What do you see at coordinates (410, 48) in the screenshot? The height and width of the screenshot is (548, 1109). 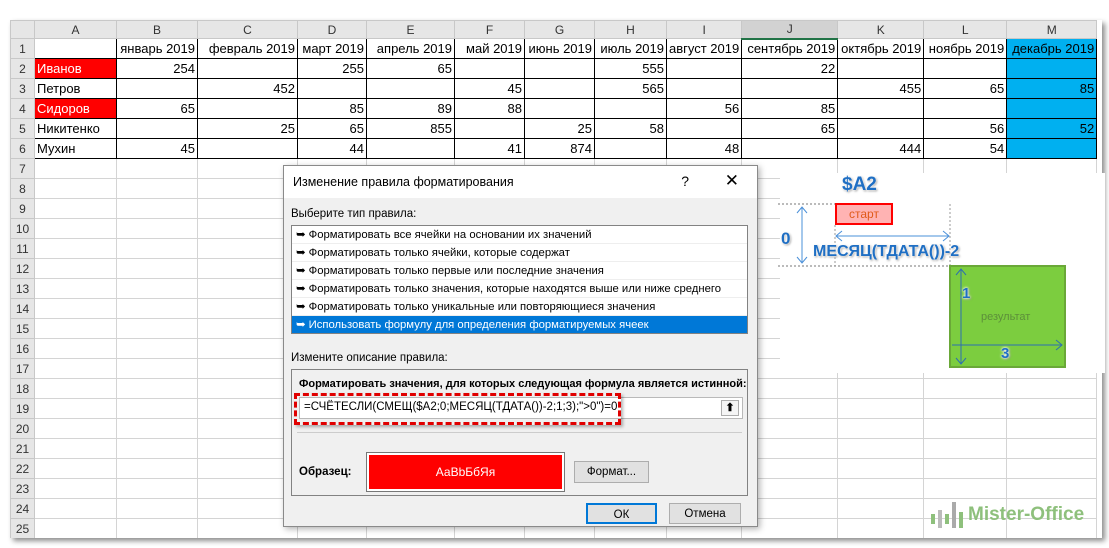 I see `cell-E1: апрель 2019` at bounding box center [410, 48].